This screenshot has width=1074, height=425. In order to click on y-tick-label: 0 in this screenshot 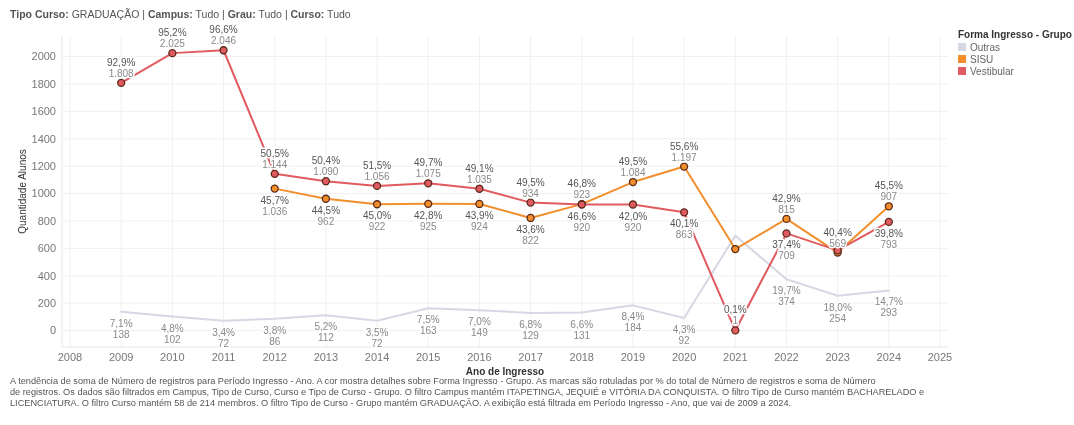, I will do `click(52, 330)`.